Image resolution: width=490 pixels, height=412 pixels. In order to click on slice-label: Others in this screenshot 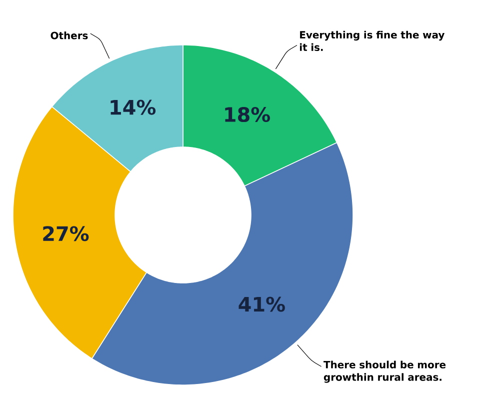, I will do `click(69, 36)`.